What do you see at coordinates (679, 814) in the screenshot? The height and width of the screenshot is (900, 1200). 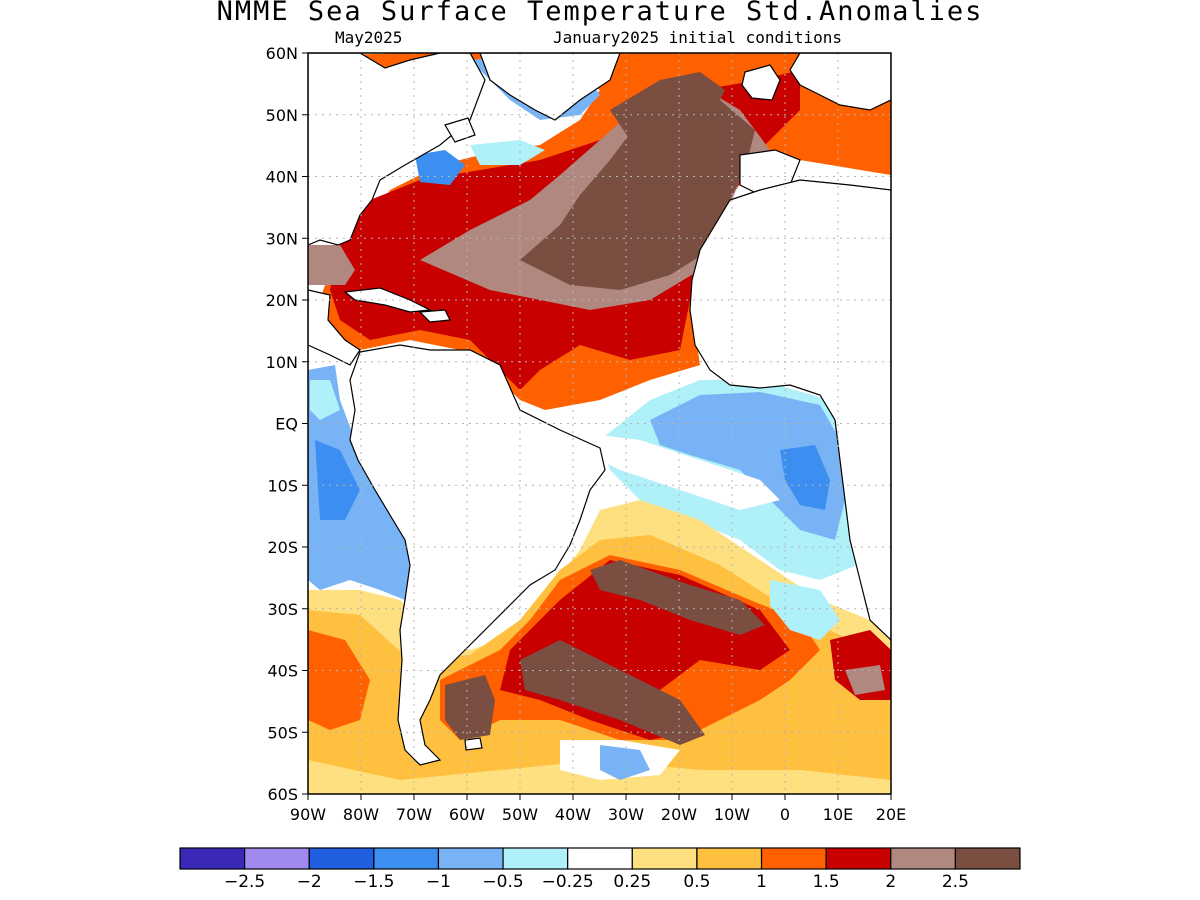 I see `lon-tick-label: 20W` at bounding box center [679, 814].